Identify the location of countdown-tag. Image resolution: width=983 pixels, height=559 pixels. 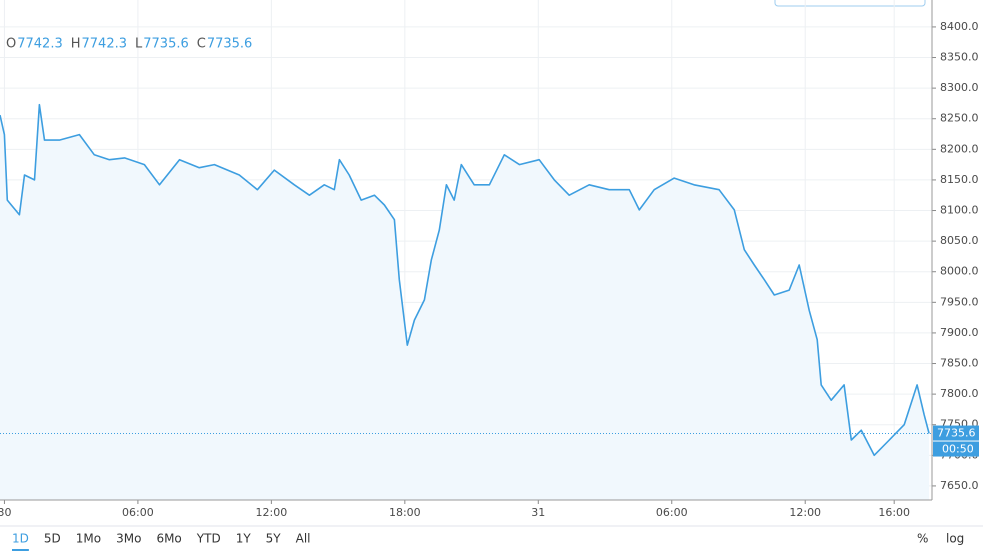
(956, 449).